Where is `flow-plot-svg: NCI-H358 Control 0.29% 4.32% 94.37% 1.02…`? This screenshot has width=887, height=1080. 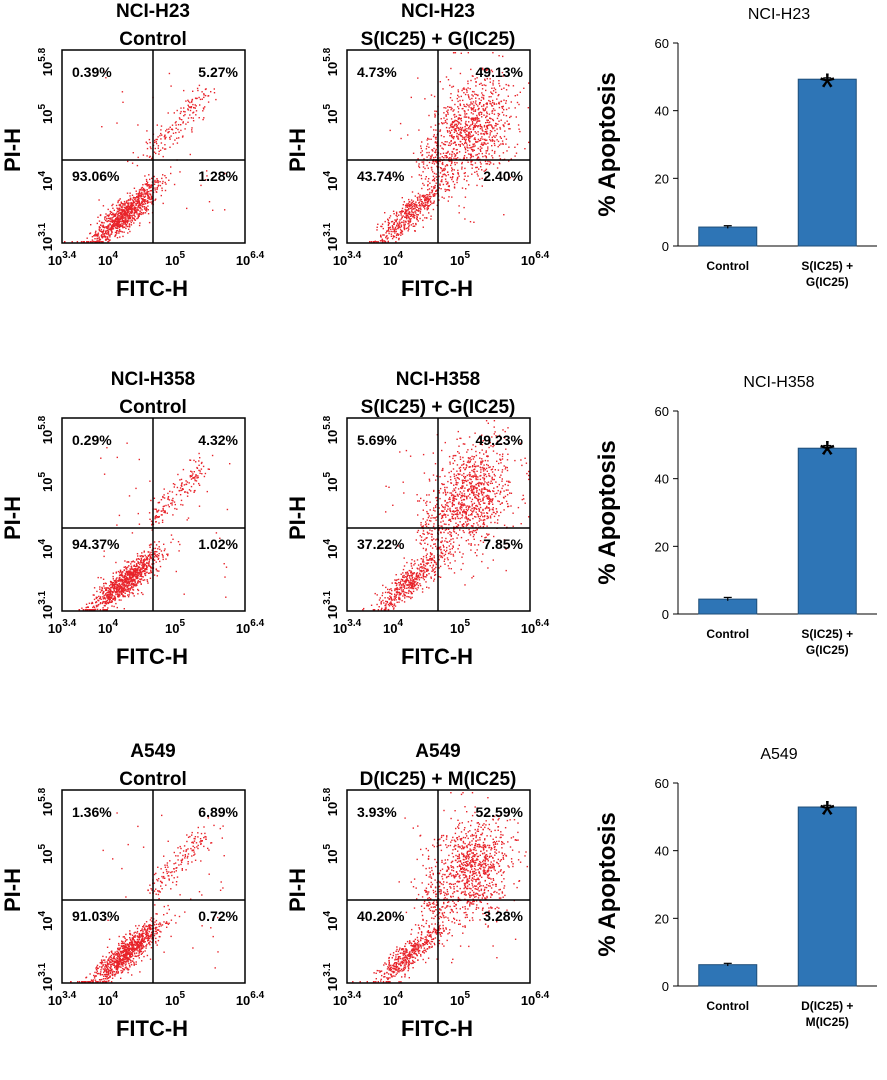
flow-plot-svg: NCI-H358 Control 0.29% 4.32% 94.37% 1.02… is located at coordinates (150, 538).